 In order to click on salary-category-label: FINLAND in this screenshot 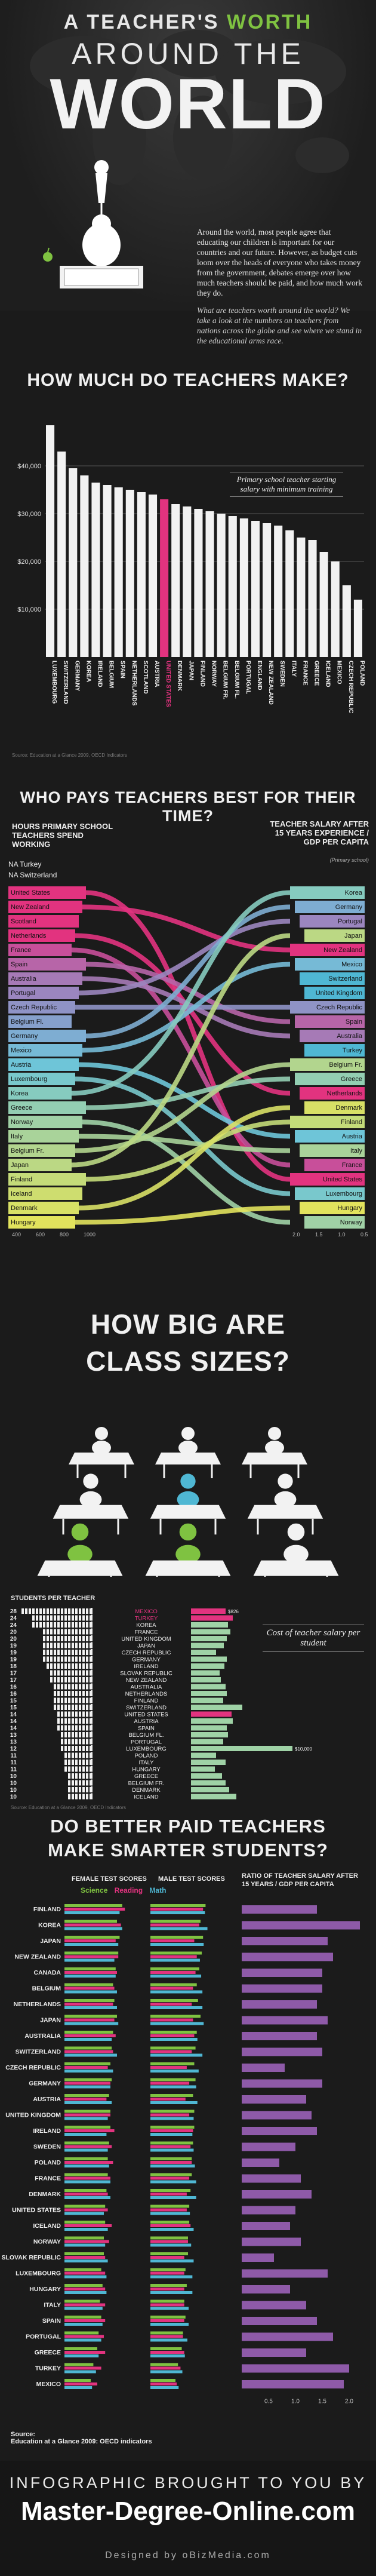, I will do `click(202, 674)`.